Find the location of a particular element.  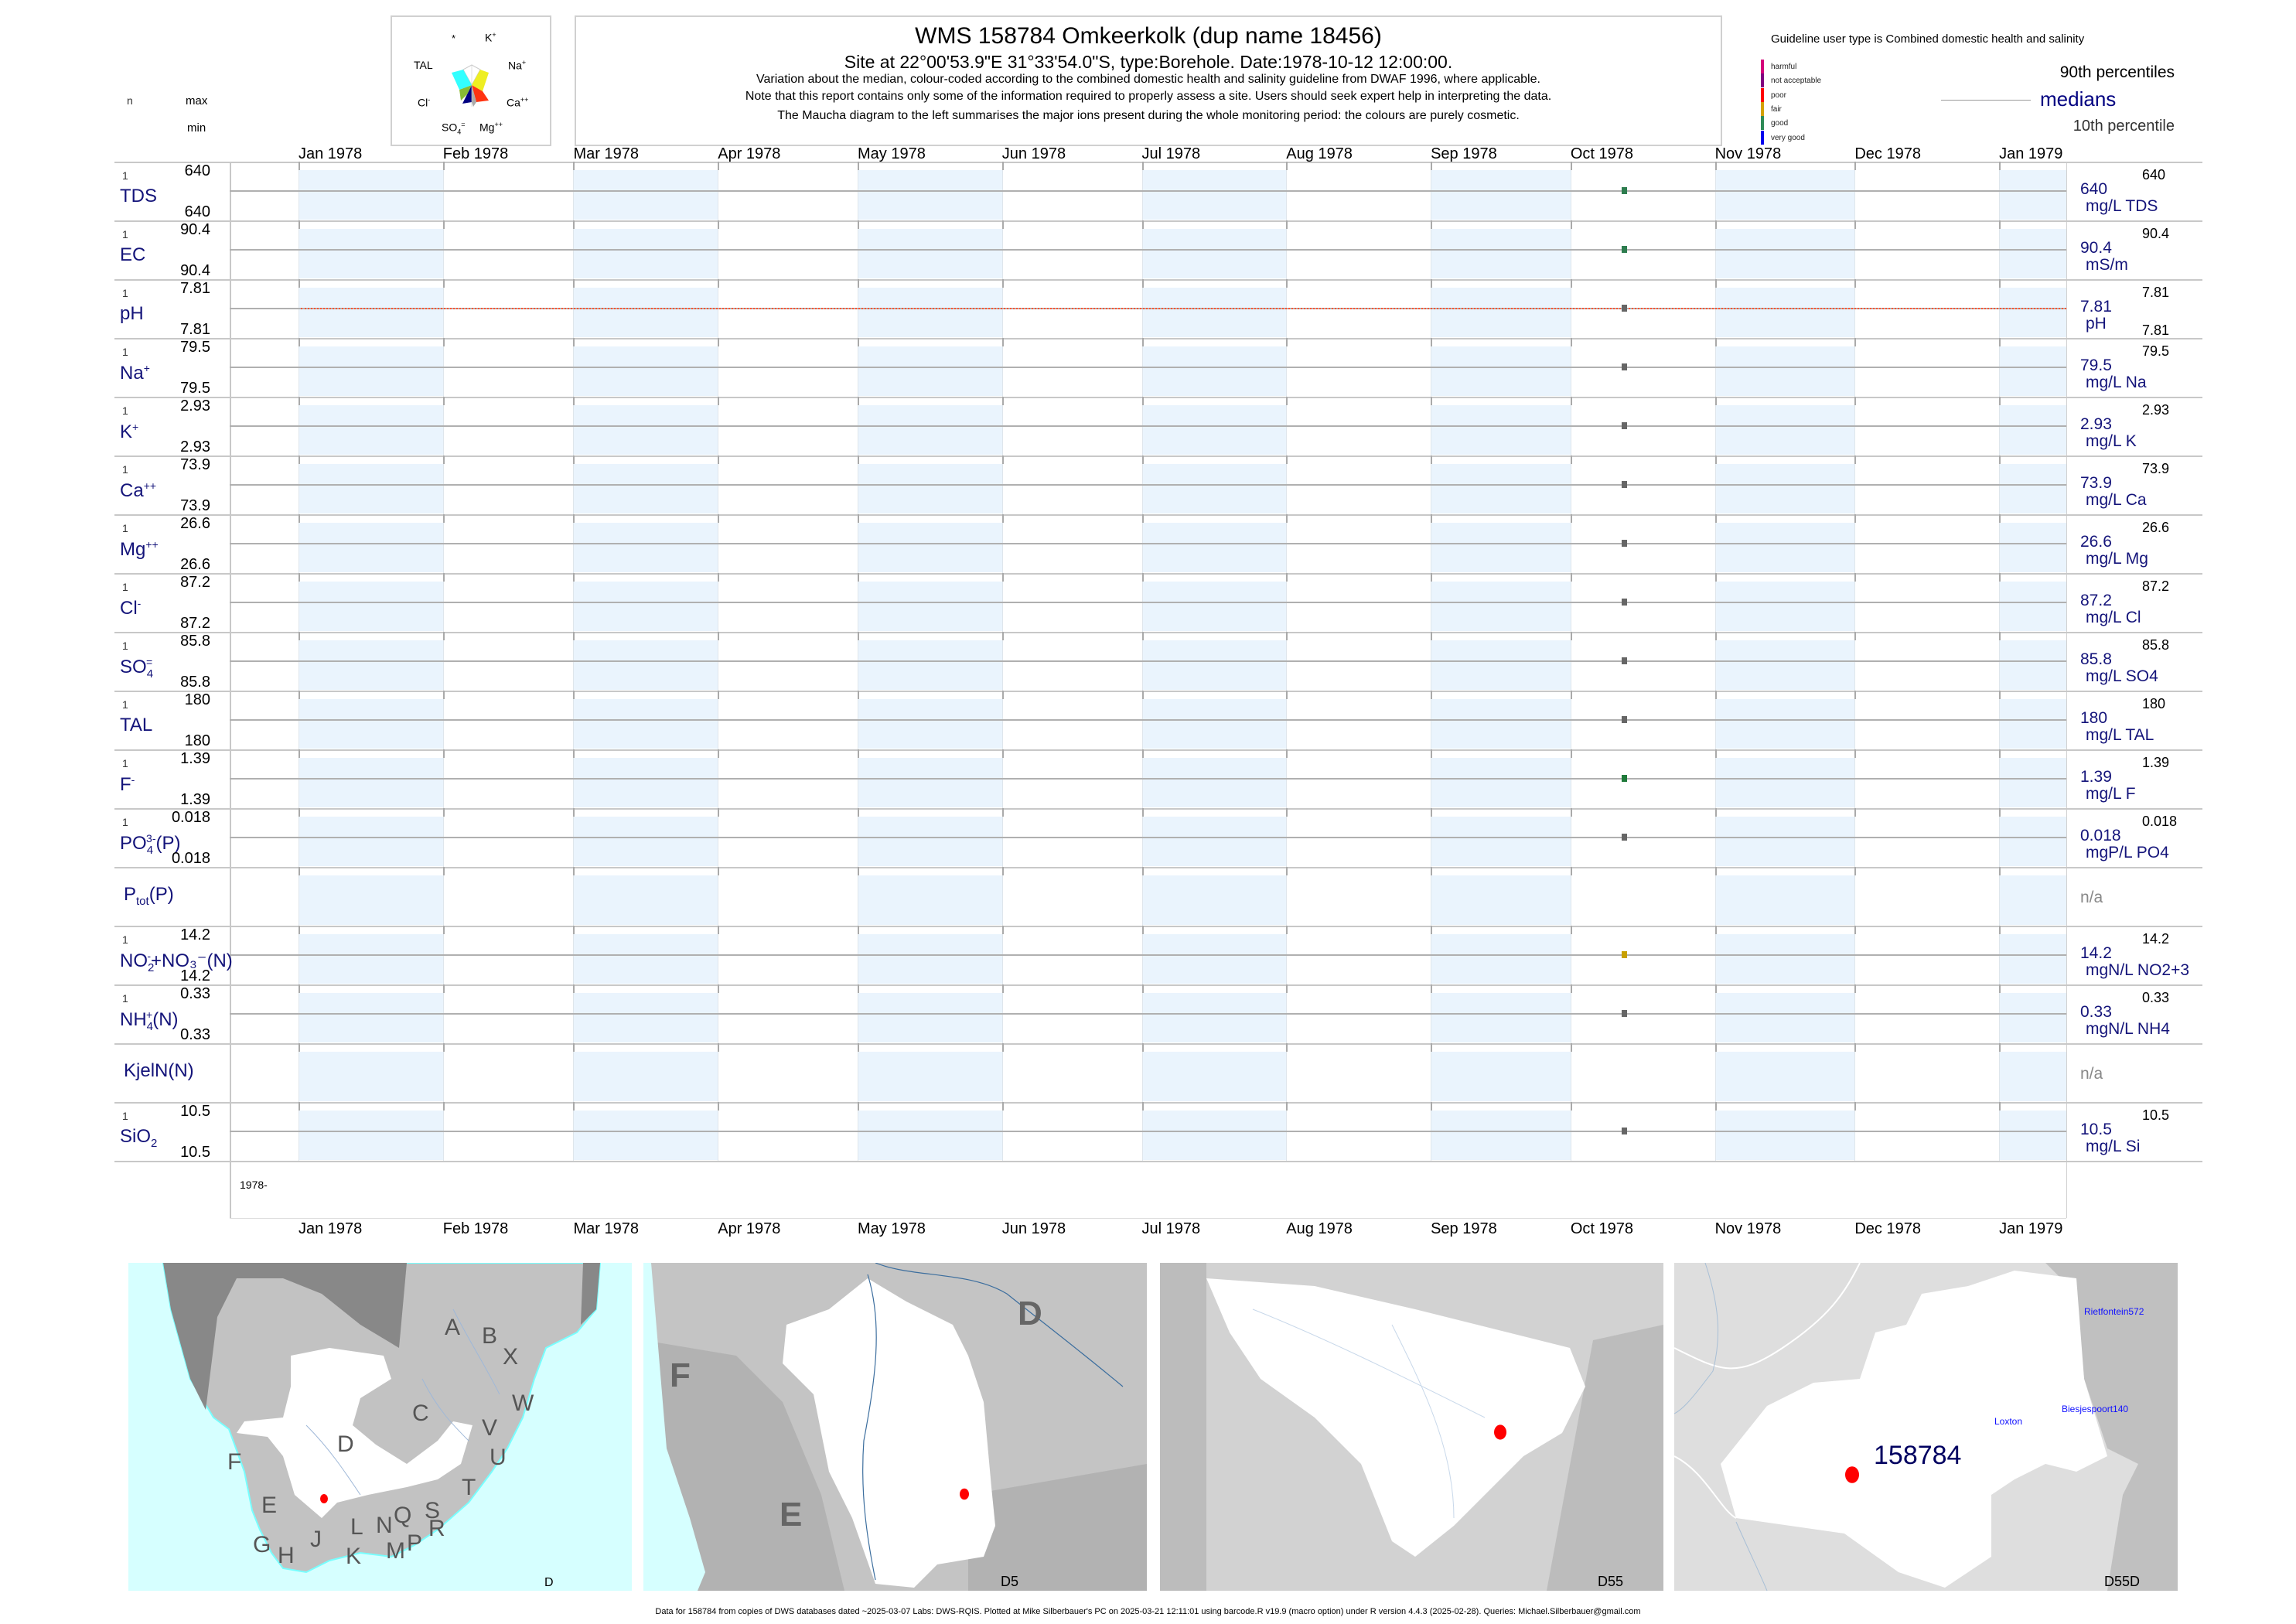

median-unit: mg/L Si is located at coordinates (2113, 1146).